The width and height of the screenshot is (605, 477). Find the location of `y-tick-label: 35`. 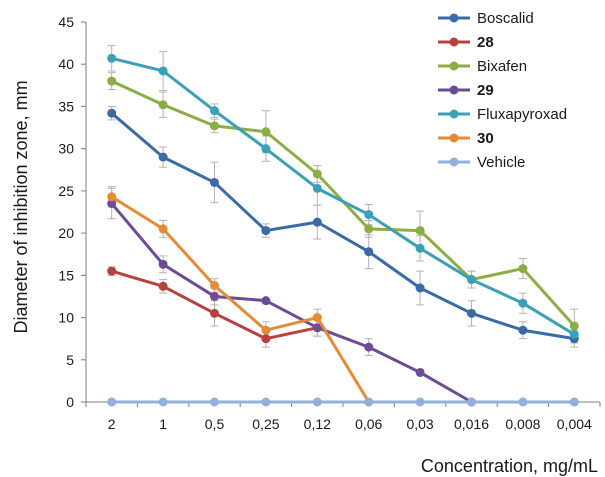

y-tick-label: 35 is located at coordinates (66, 106).